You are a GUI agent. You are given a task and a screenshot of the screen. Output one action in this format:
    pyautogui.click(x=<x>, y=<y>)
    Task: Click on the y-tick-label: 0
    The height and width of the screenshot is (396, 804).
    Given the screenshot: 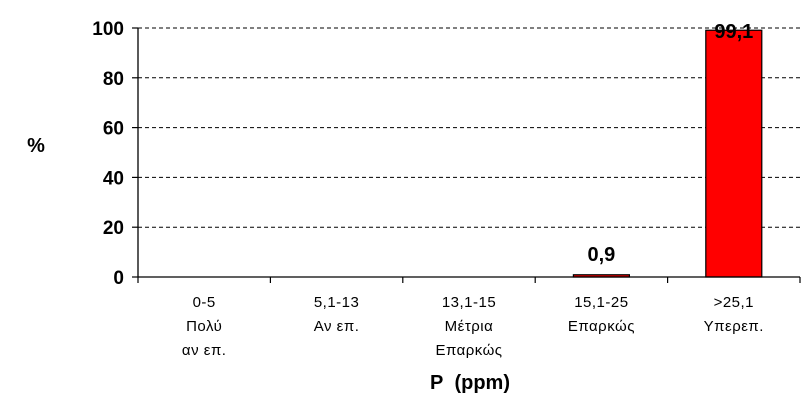 What is the action you would take?
    pyautogui.click(x=118, y=278)
    